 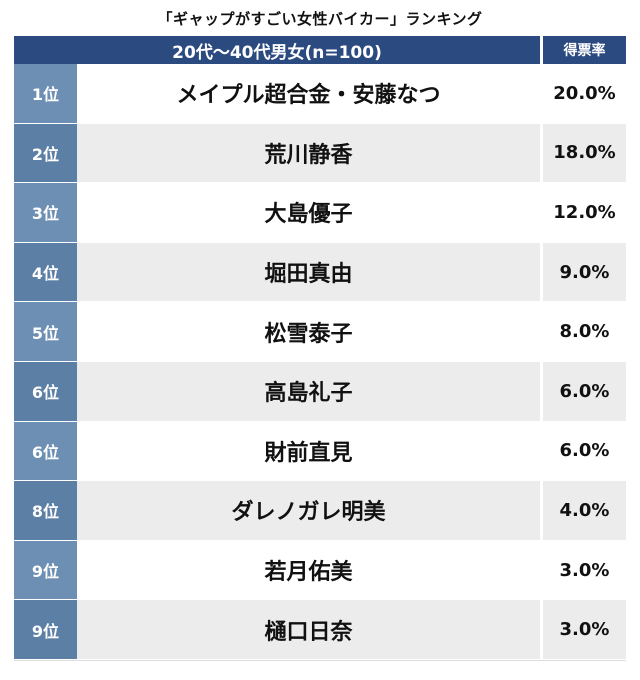 What do you see at coordinates (277, 50) in the screenshot?
I see `header-name-column: 20代〜40代男女(n=100)` at bounding box center [277, 50].